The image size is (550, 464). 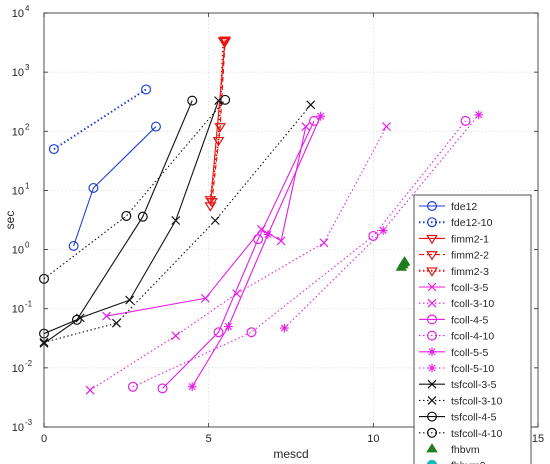 I want to click on y-tick-label: 10⁻², so click(x=22, y=367).